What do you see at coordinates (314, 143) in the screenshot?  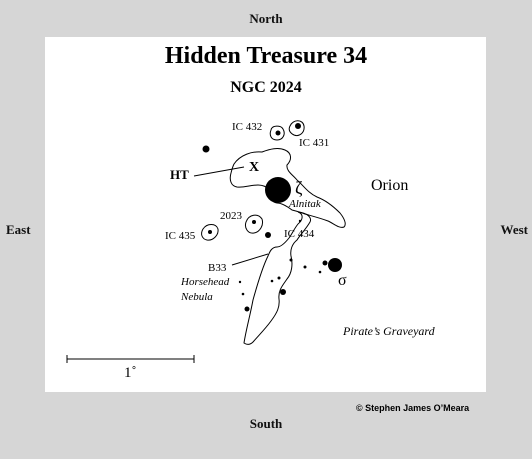 I see `ic431-label: IC 431` at bounding box center [314, 143].